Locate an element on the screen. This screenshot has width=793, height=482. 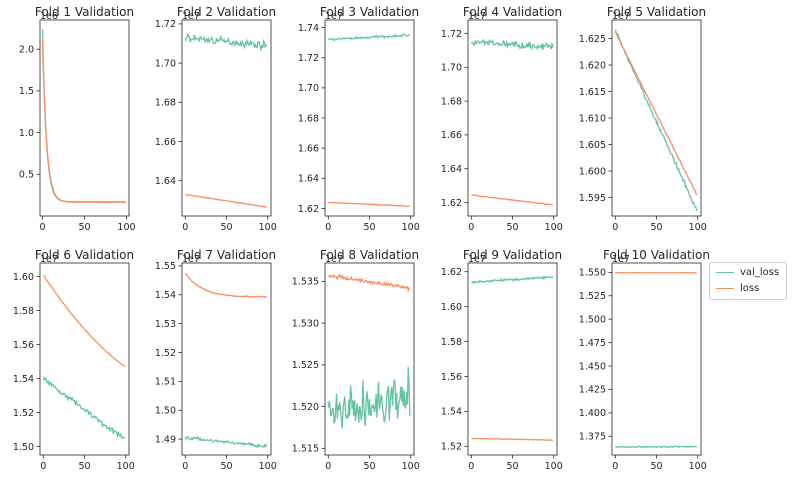
y-tick-label: 1.625 is located at coordinates (592, 39).